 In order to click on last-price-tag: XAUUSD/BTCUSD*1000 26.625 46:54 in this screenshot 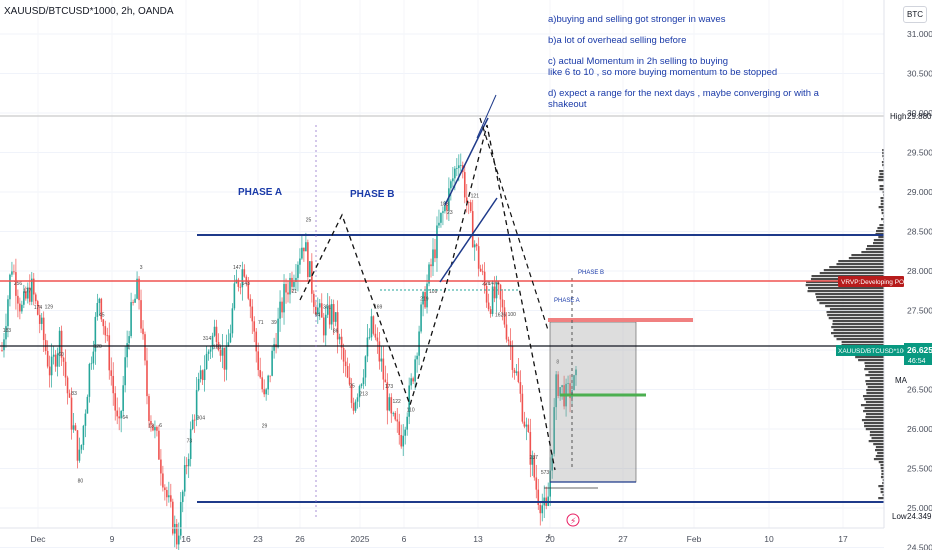, I will do `click(884, 354)`.